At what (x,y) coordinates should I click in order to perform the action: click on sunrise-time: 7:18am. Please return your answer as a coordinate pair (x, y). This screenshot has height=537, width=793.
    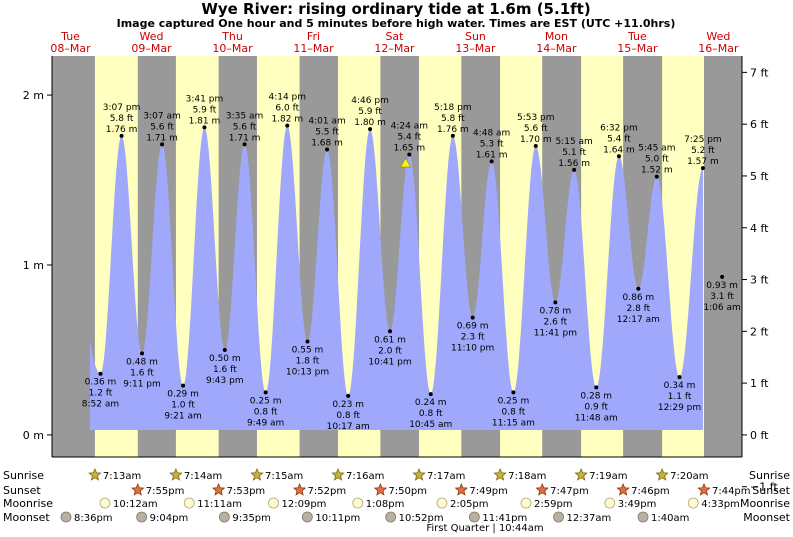
    Looking at the image, I should click on (527, 476).